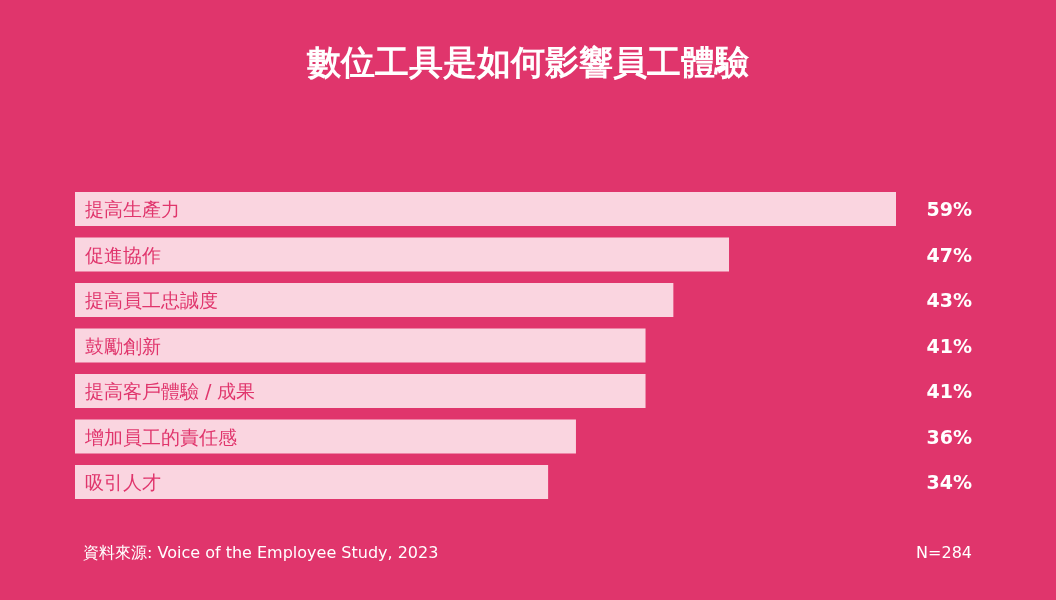 Image resolution: width=1056 pixels, height=600 pixels. Describe the element at coordinates (132, 209) in the screenshot. I see `y-tick-label: 提高生產力` at that location.